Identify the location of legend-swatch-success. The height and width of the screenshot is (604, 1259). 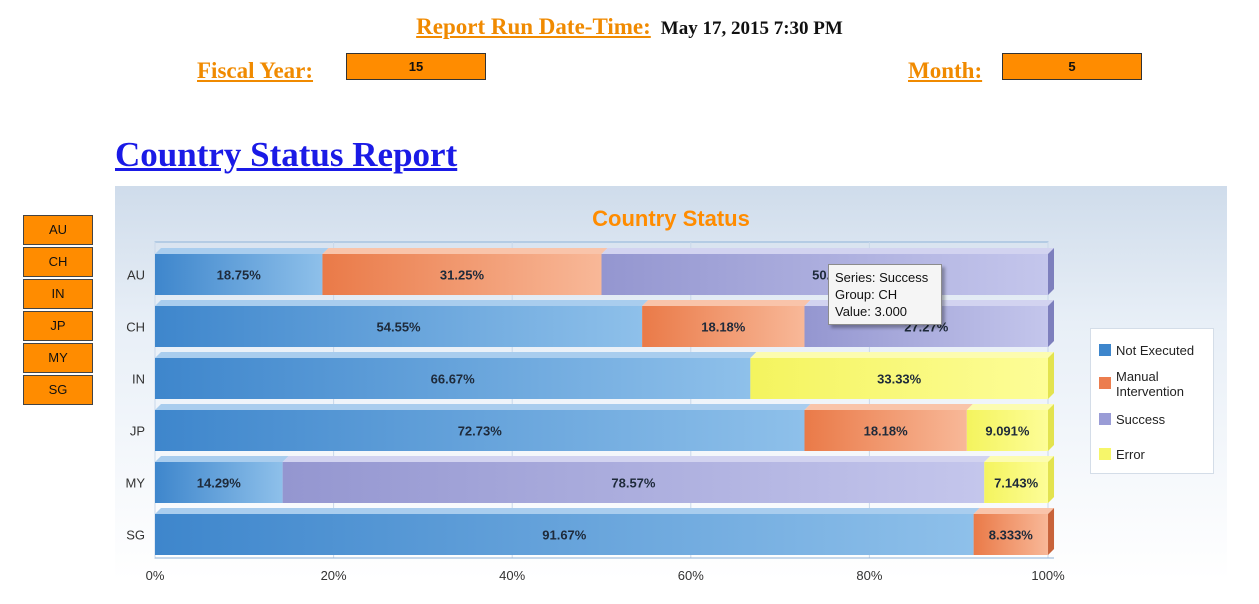
(1105, 419).